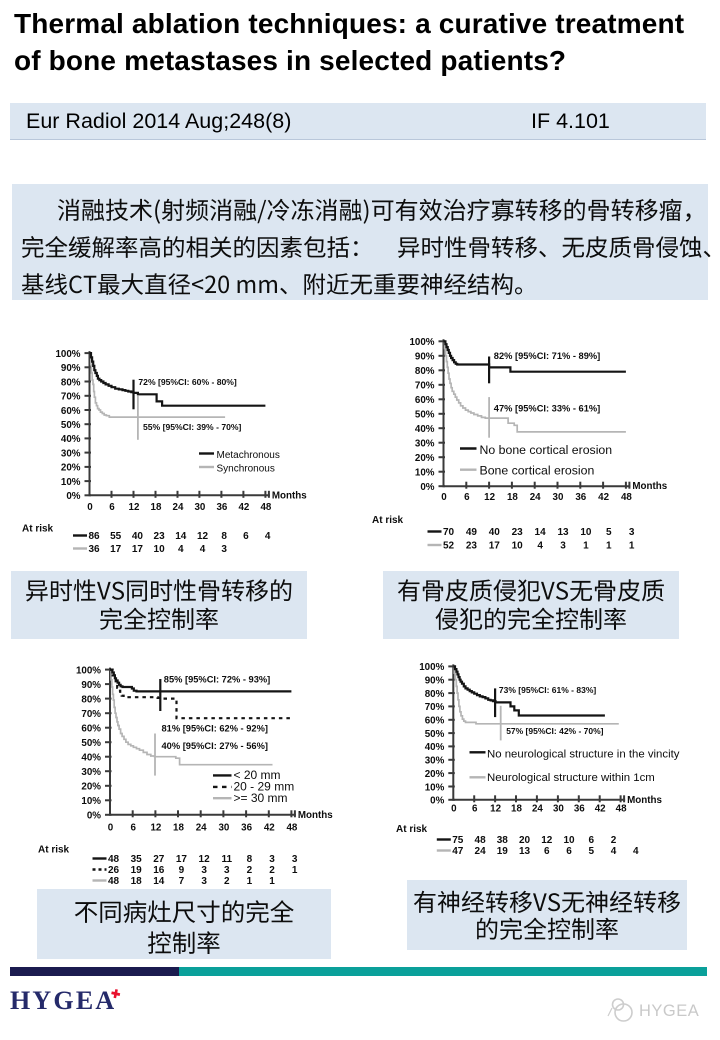 The image size is (720, 1040). I want to click on svg-text: 47% [95%CI: 33% - 61%], so click(547, 409).